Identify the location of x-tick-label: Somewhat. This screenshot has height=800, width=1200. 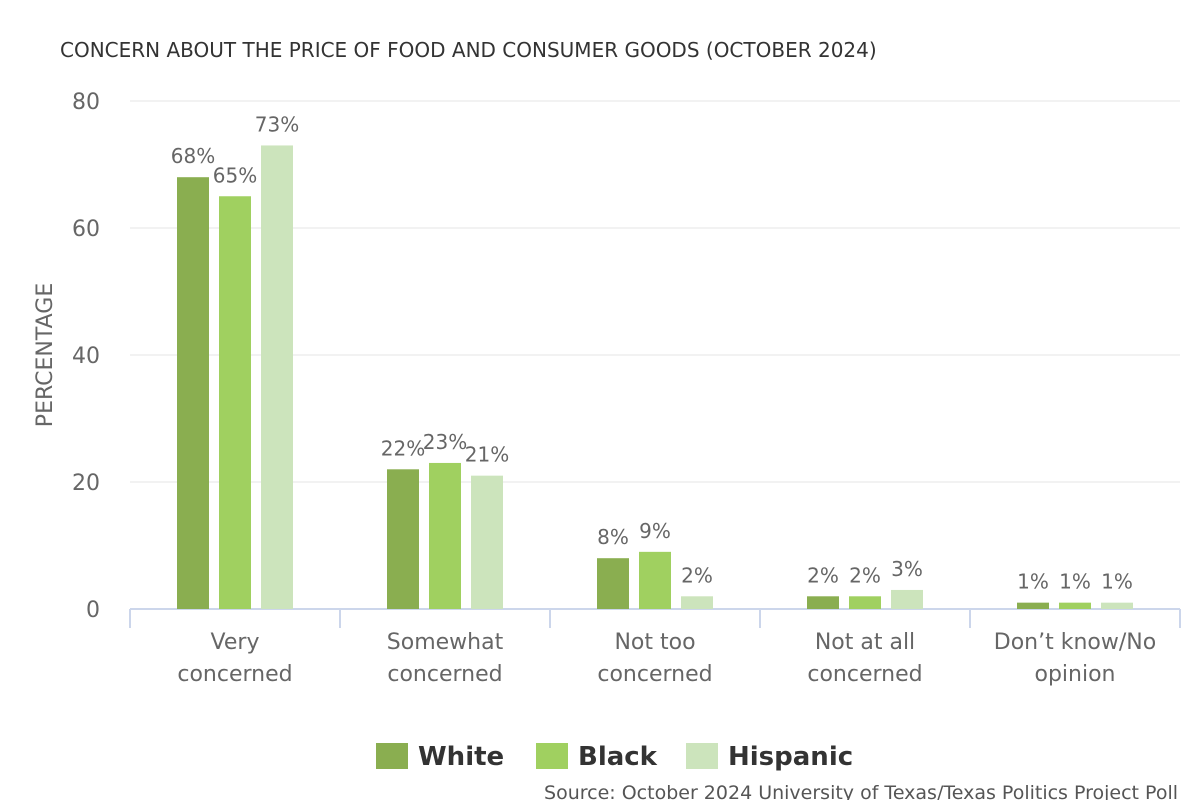
(445, 642).